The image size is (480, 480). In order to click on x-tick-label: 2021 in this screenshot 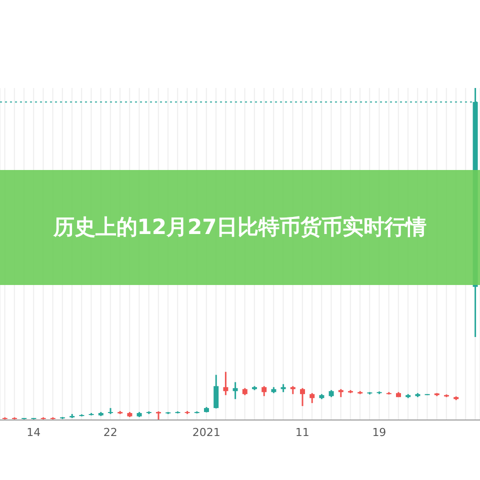, I will do `click(206, 432)`.